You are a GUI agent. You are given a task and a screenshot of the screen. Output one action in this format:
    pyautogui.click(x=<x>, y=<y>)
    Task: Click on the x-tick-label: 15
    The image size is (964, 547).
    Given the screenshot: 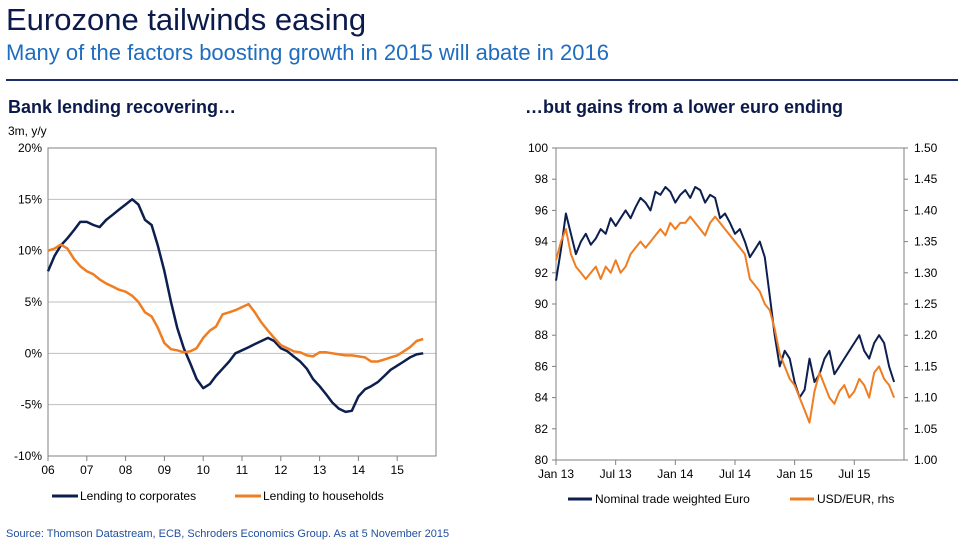 What is the action you would take?
    pyautogui.click(x=398, y=470)
    